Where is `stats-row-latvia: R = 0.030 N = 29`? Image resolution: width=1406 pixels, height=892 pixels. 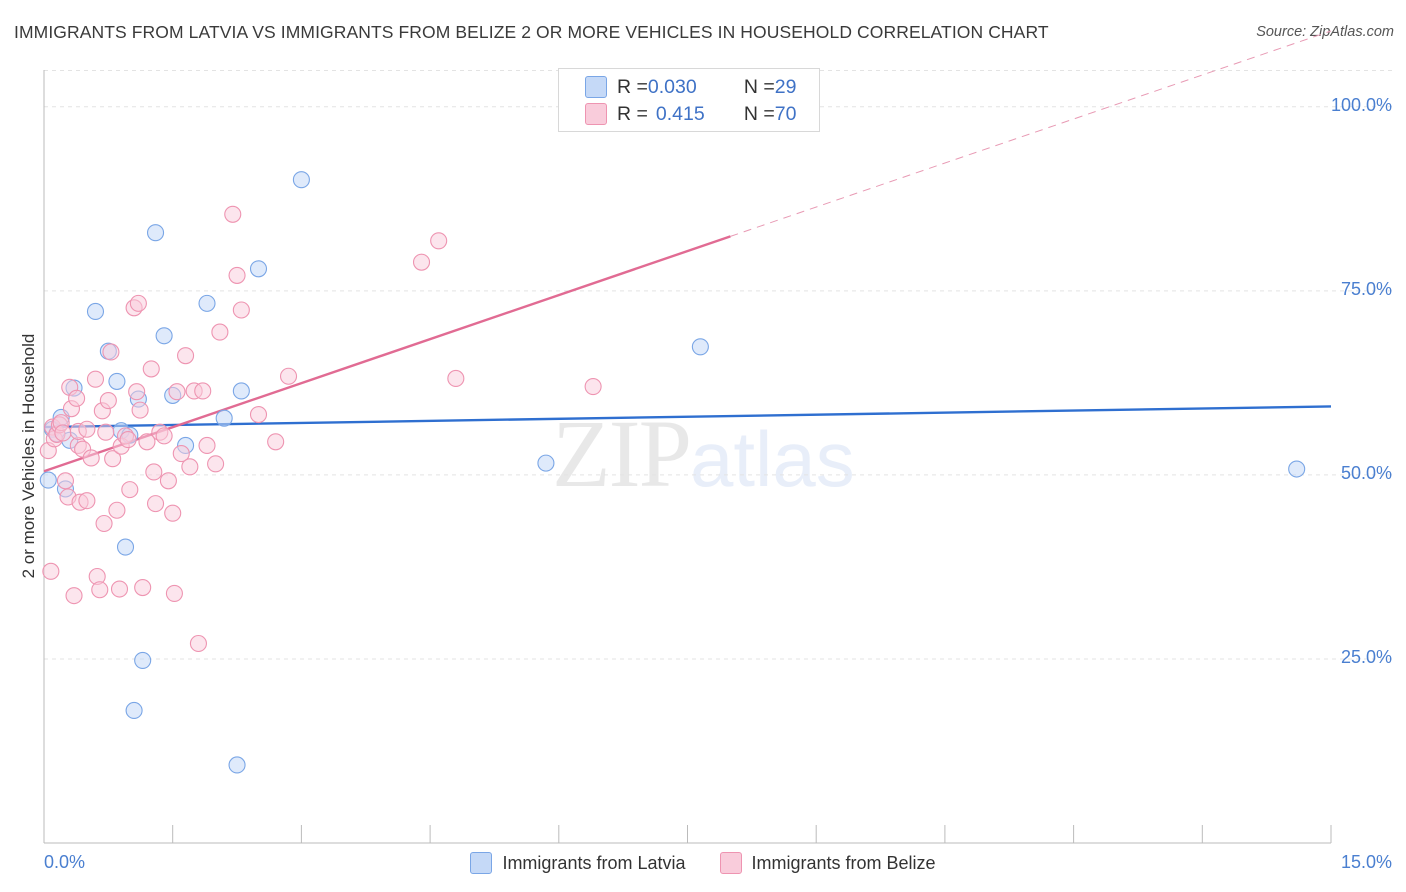 stats-row-latvia: R = 0.030 N = 29 is located at coordinates (690, 87).